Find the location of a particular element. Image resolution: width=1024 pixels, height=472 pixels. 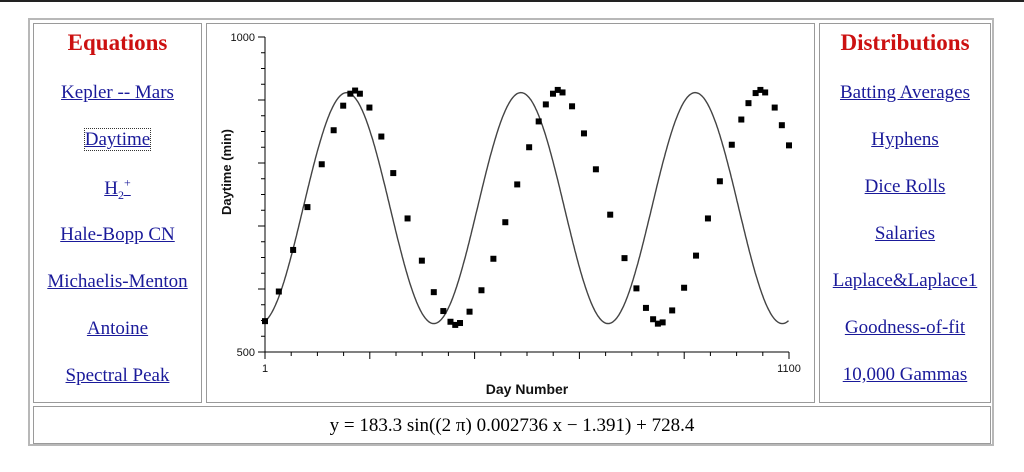

list-item: 10,000 Gammas is located at coordinates (905, 375).